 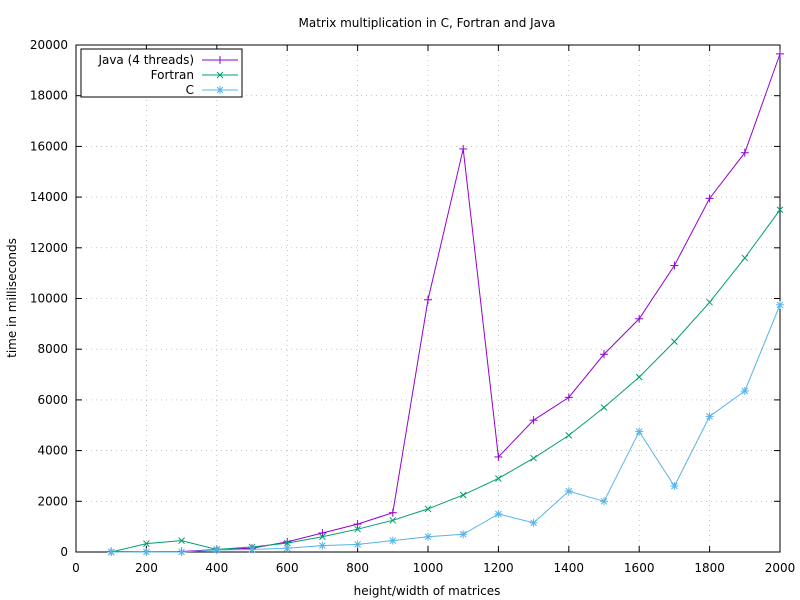 I want to click on x-tick-label: 1400, so click(x=569, y=568).